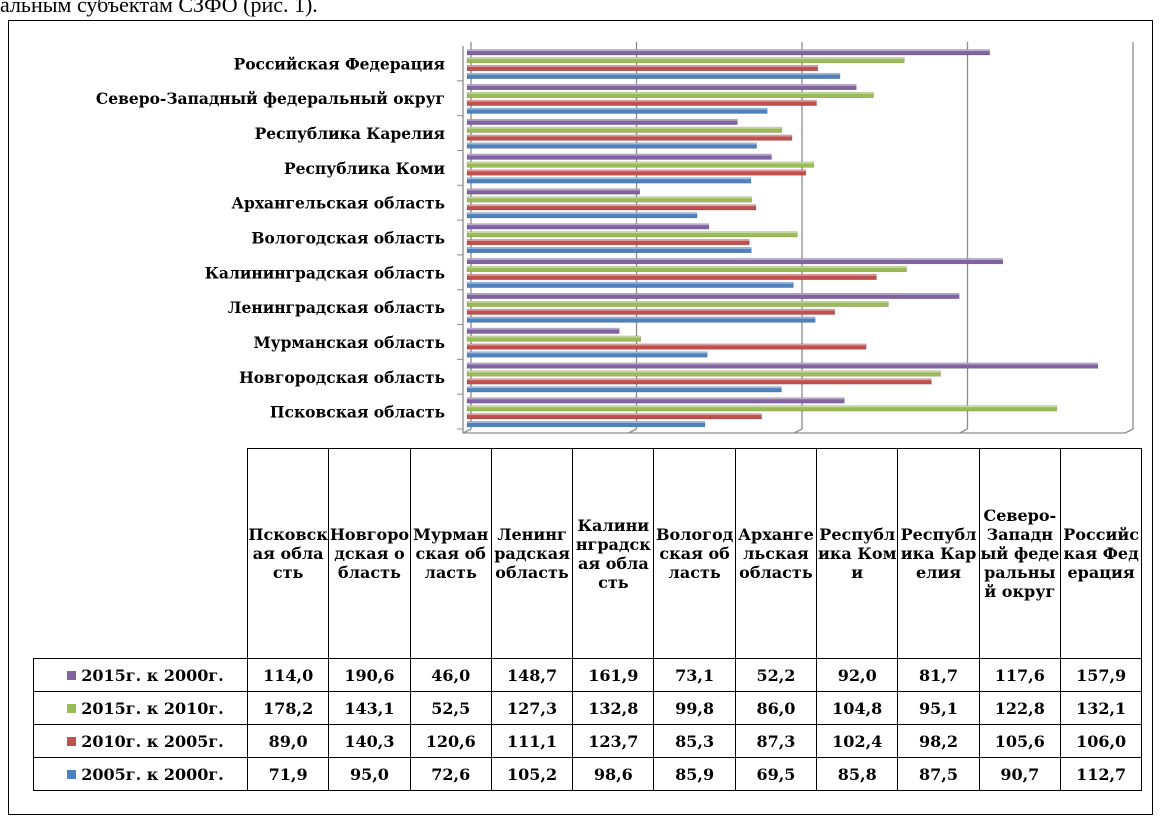  Describe the element at coordinates (532, 741) in the screenshot. I see `table-cell: 111,1` at that location.